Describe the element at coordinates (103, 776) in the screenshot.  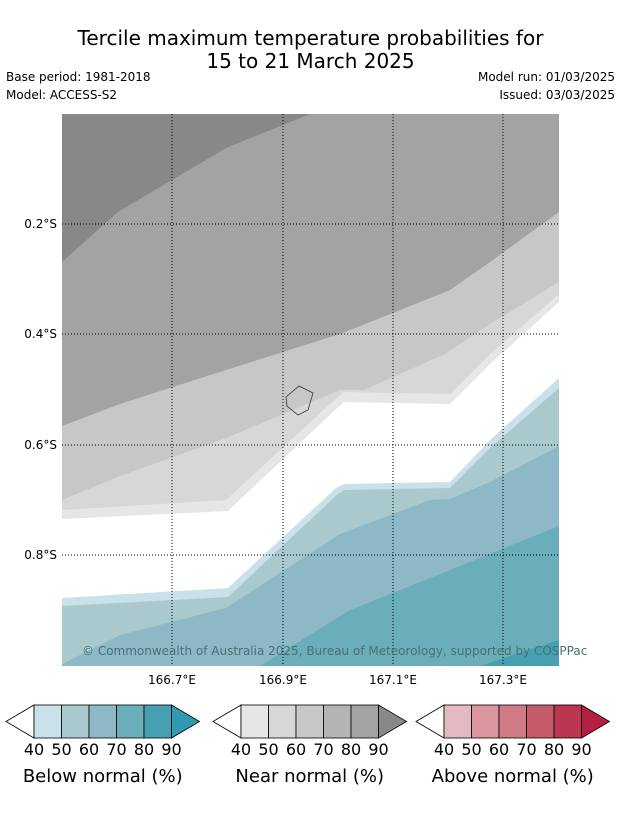
I see `colorbar-title: Below normal (%)` at that location.